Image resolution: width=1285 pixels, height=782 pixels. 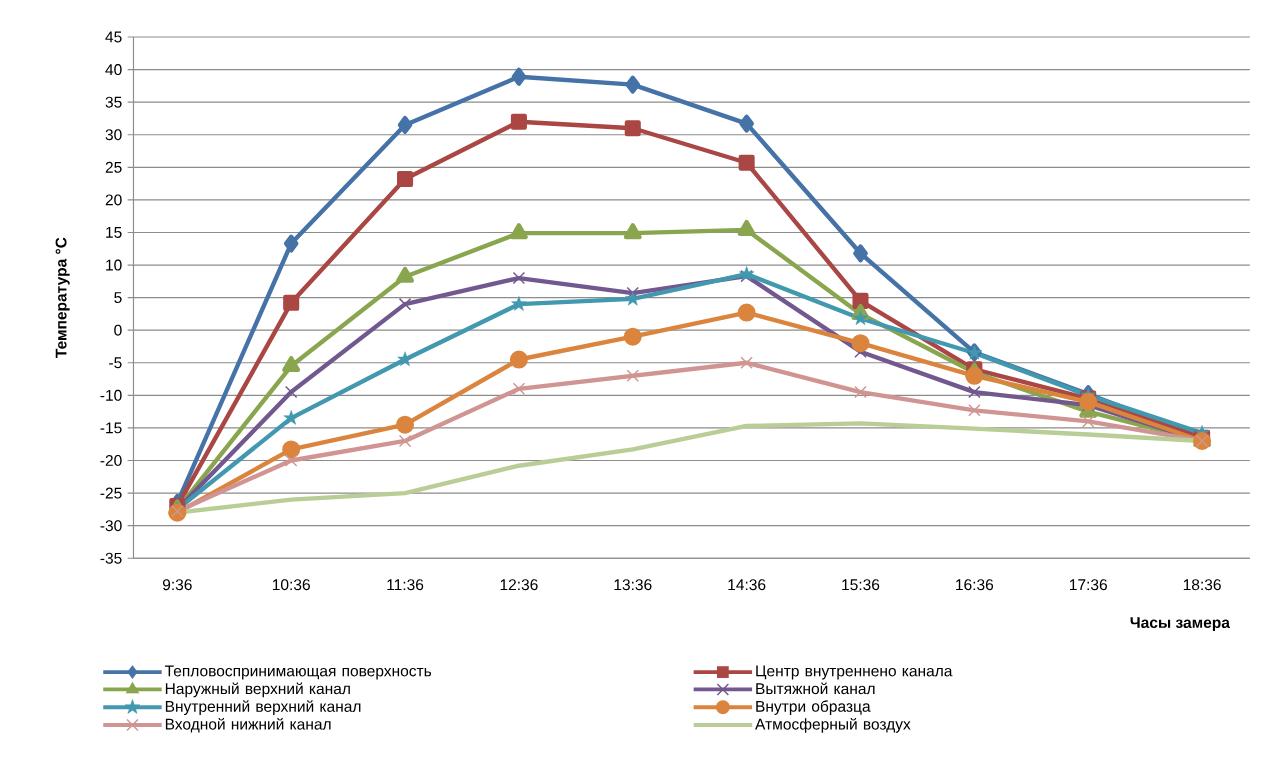 I want to click on x-tick-label: 15:36, so click(x=861, y=585).